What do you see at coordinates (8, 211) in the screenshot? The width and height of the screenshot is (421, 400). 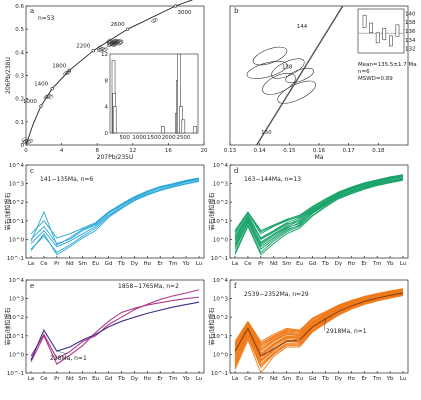 I see `y-axis-label: 岩石/球粒陨石` at bounding box center [8, 211].